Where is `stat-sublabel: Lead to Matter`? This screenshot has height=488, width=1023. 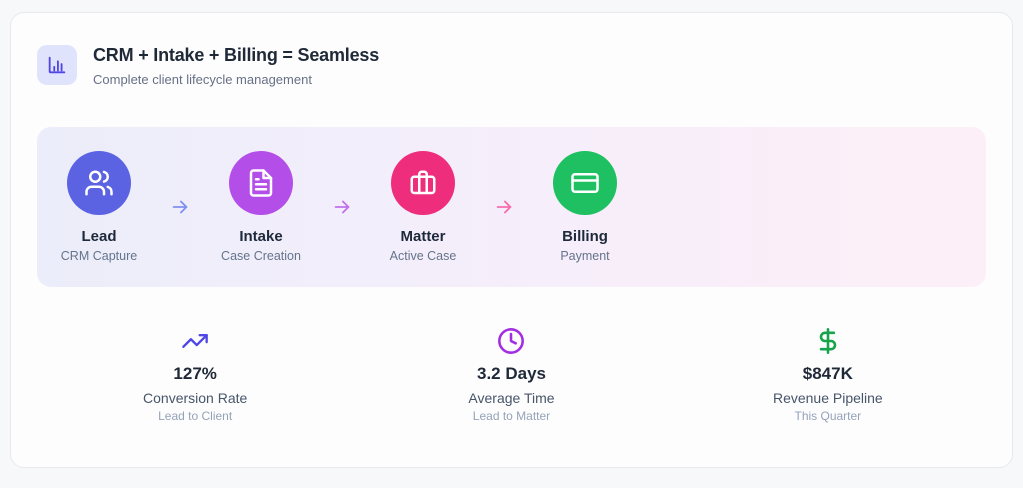
stat-sublabel: Lead to Matter is located at coordinates (511, 416).